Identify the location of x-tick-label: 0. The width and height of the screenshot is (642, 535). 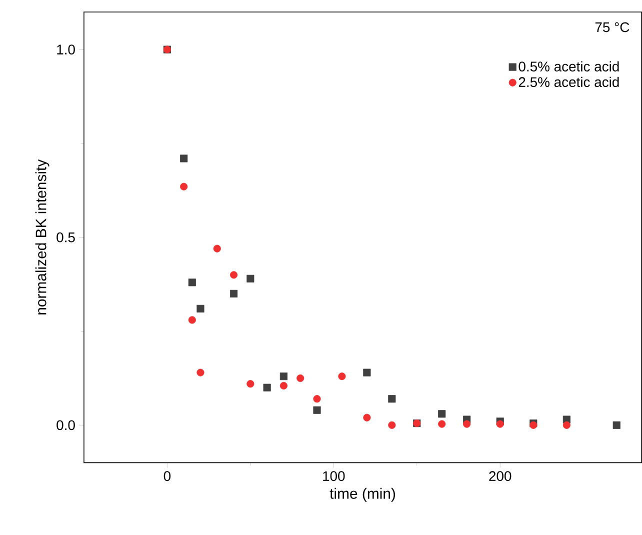
(167, 476).